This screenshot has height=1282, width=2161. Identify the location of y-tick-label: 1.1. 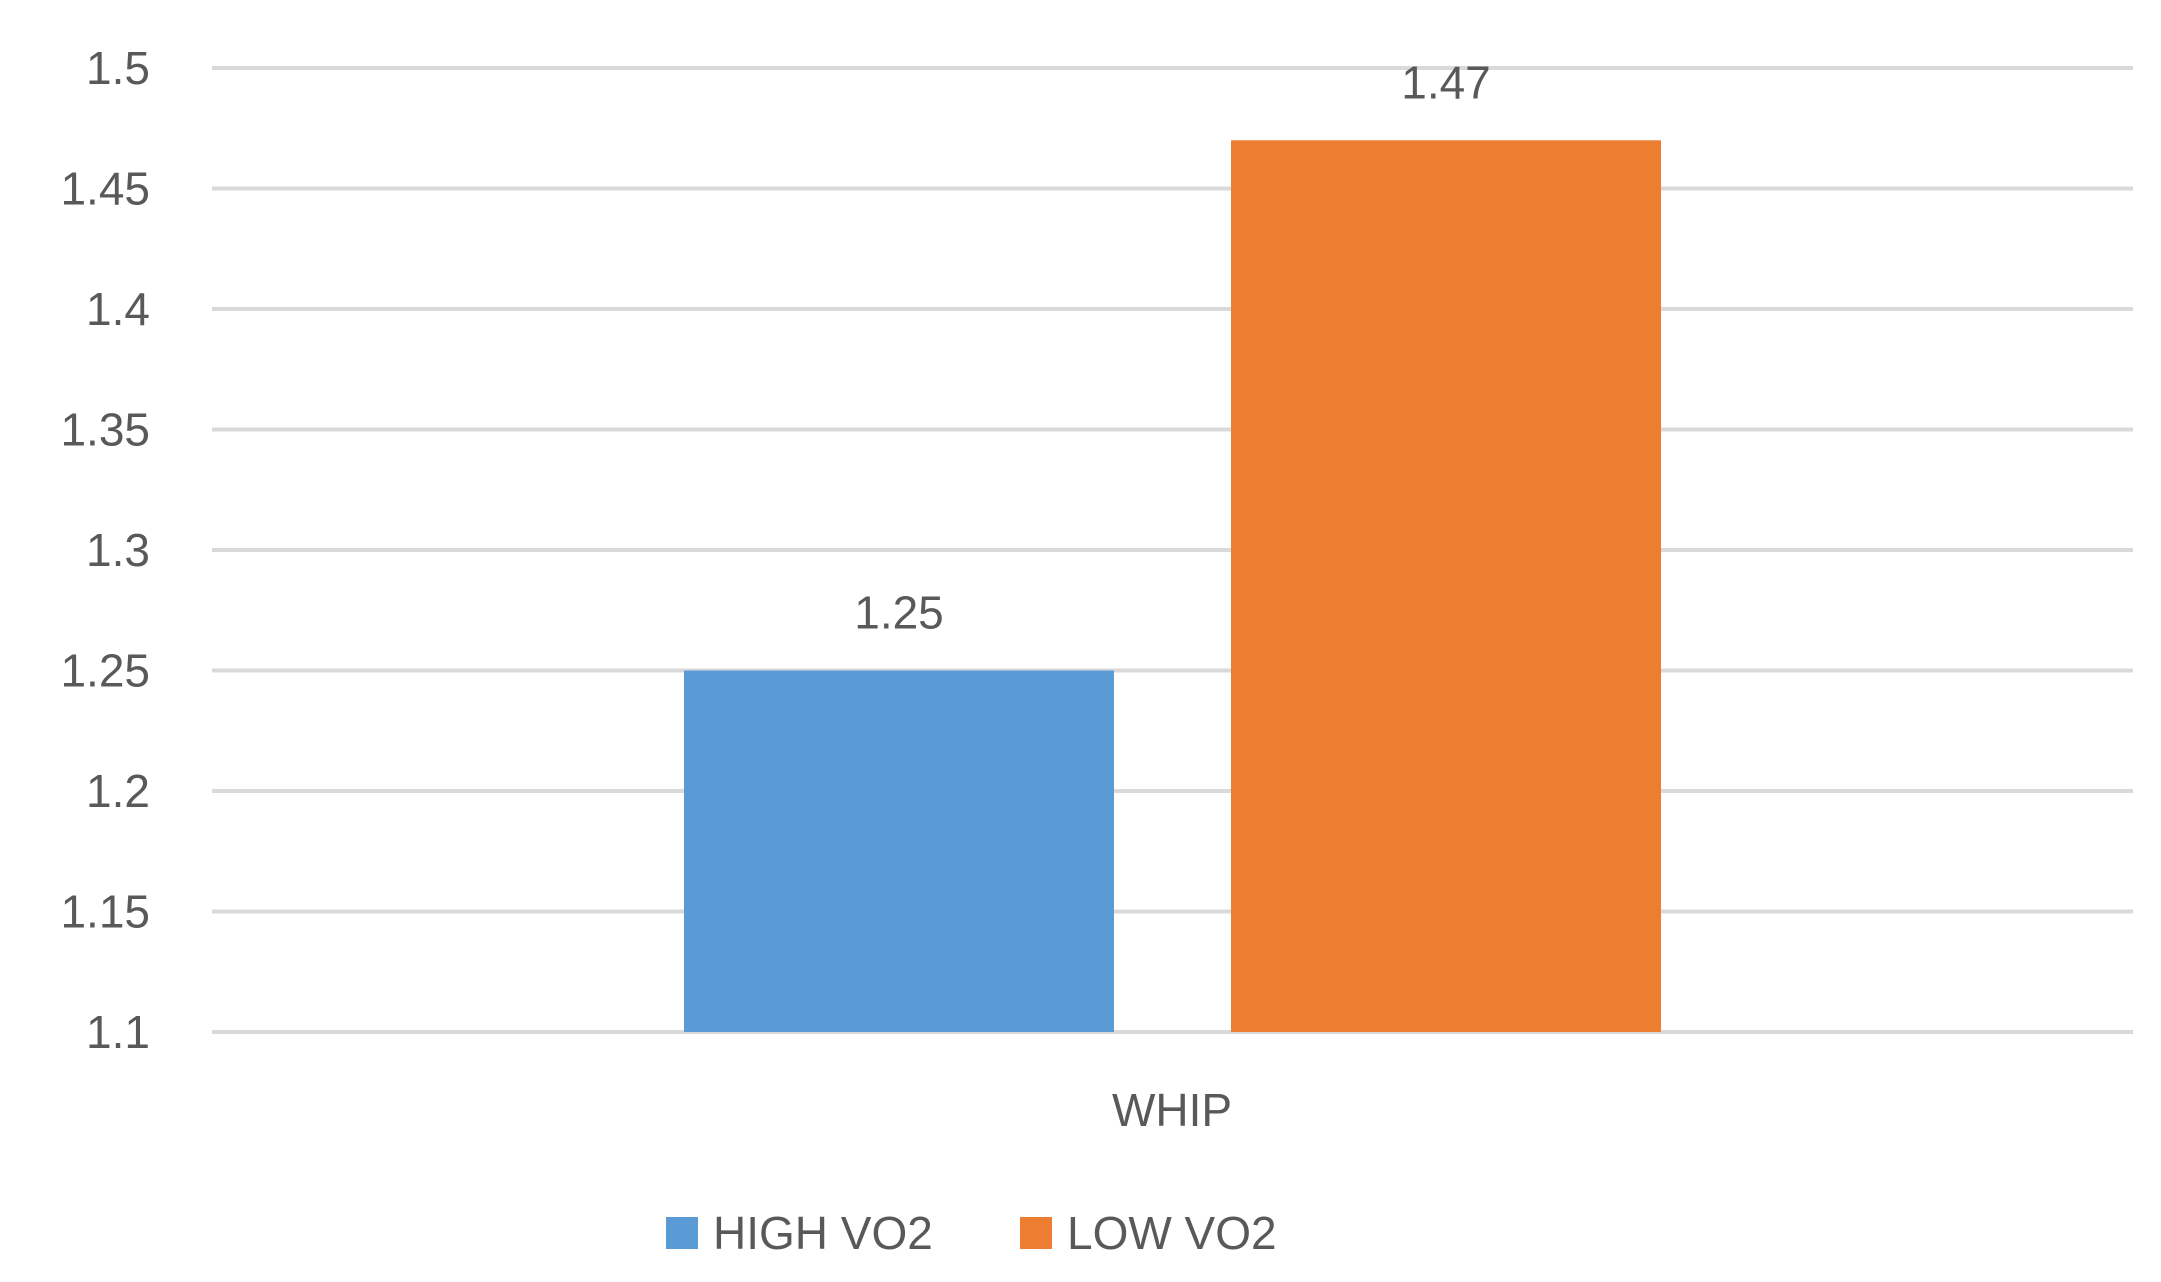
(118, 1032).